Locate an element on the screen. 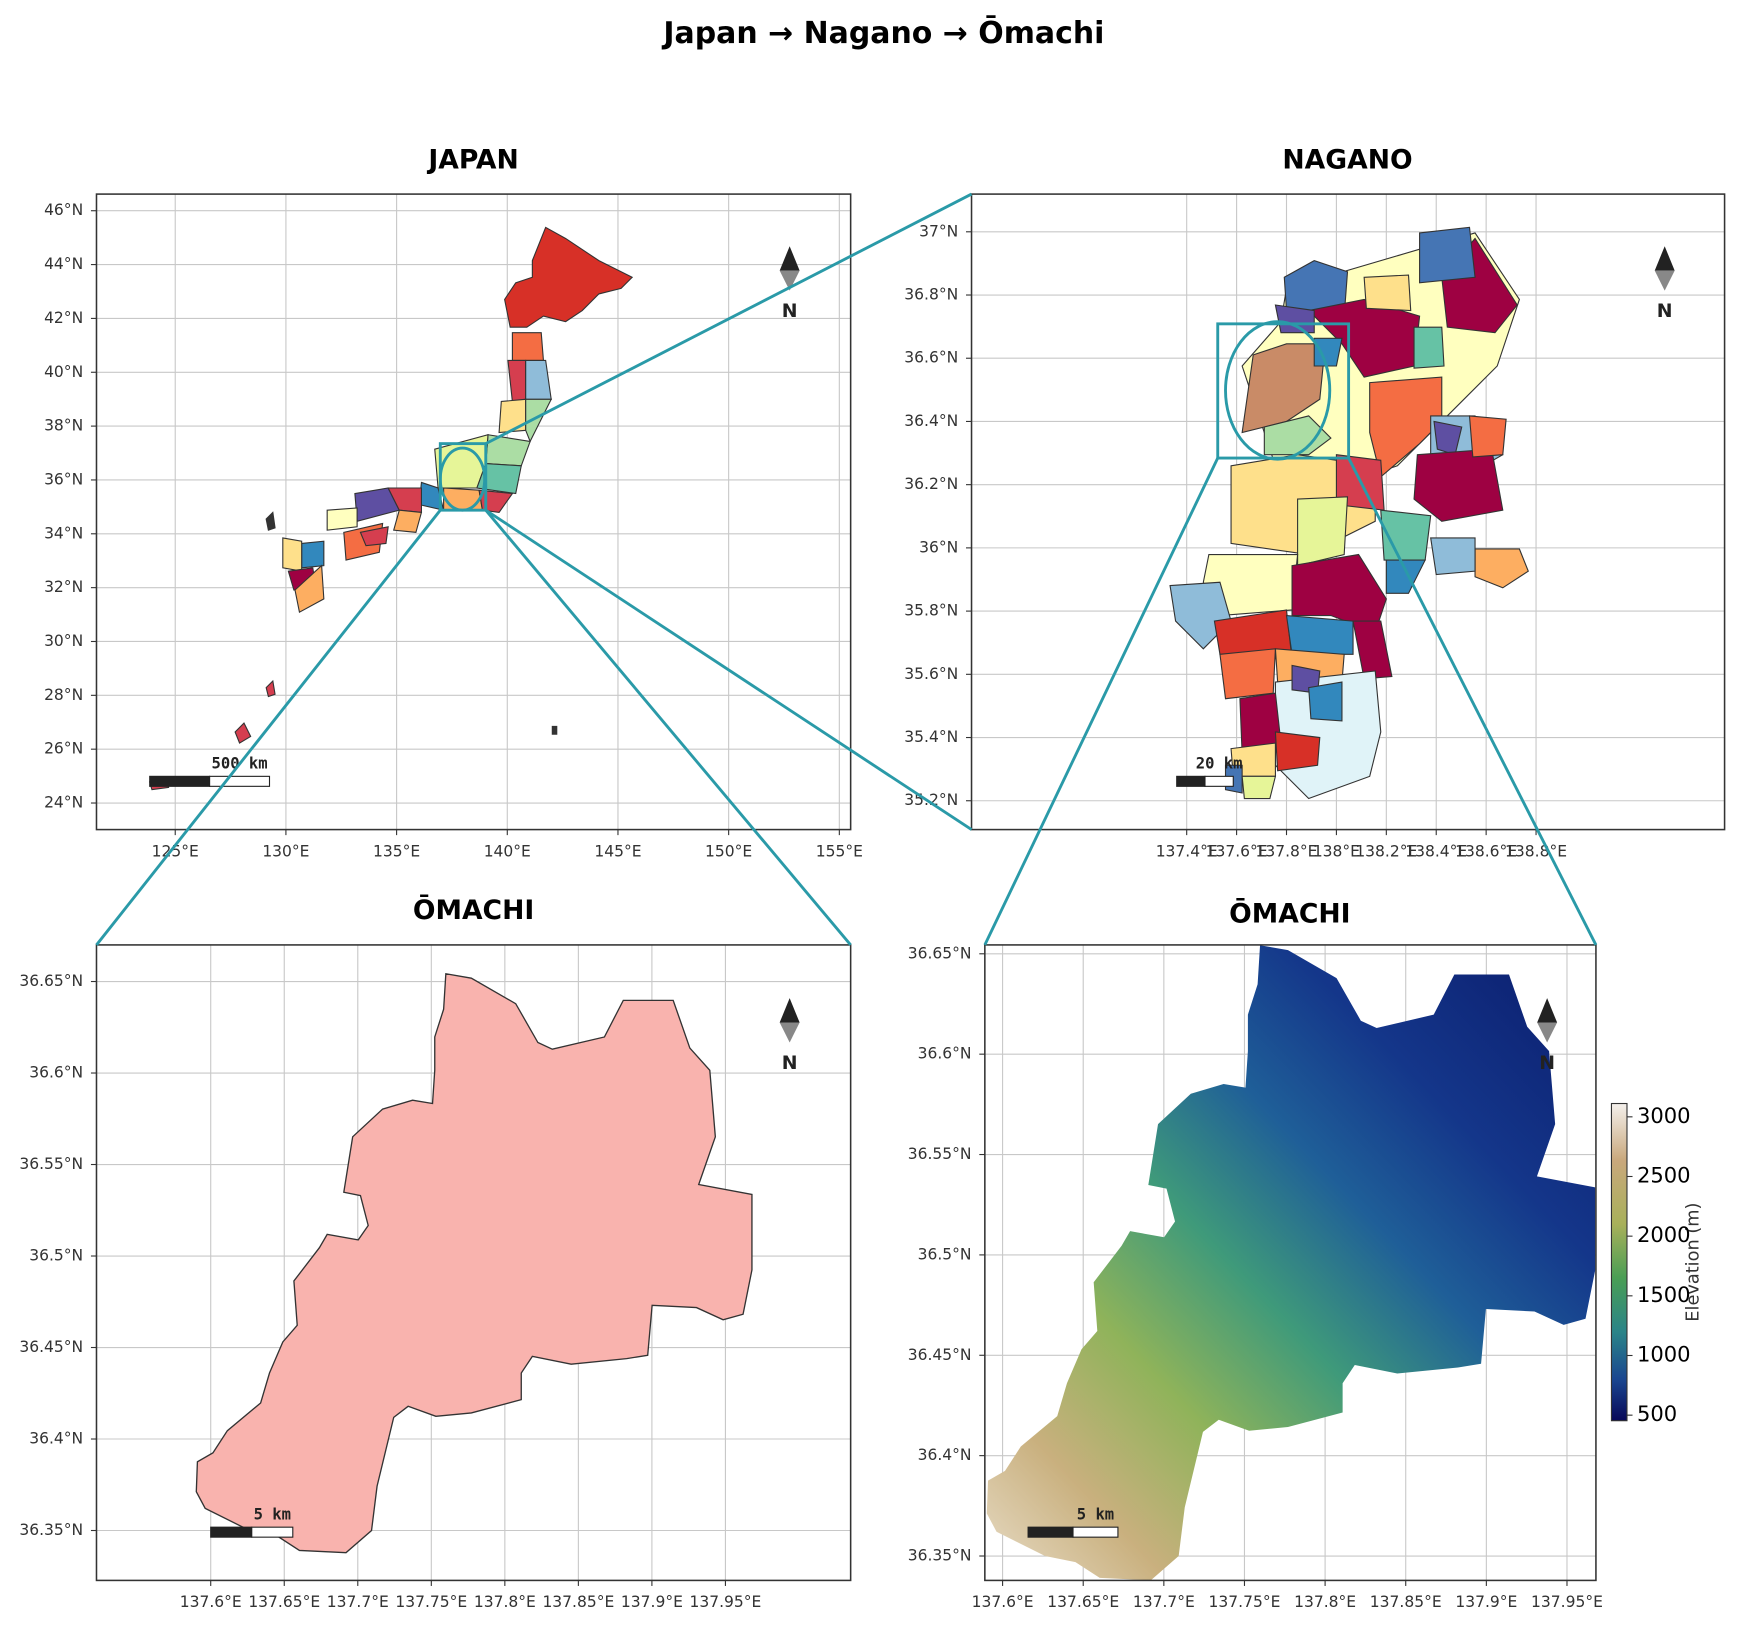  y-tick-label: 34°N is located at coordinates (63, 533).